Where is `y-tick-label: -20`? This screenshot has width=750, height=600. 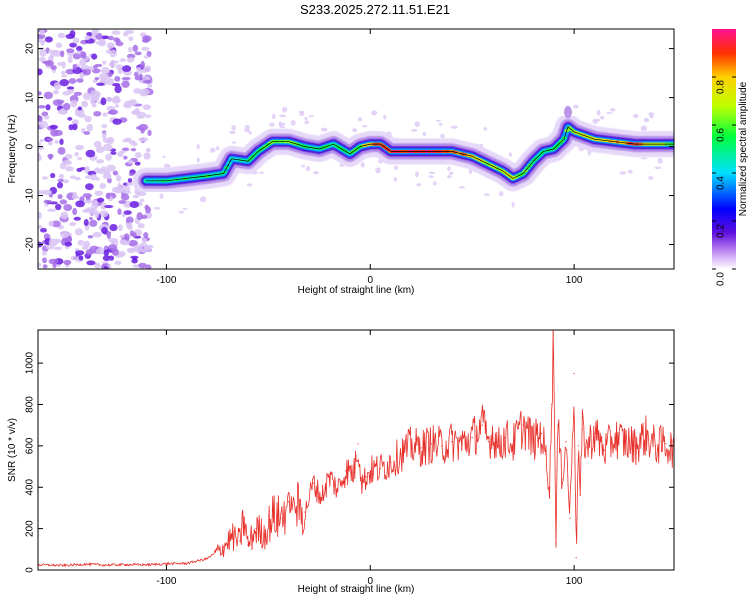
y-tick-label: -20 is located at coordinates (30, 244).